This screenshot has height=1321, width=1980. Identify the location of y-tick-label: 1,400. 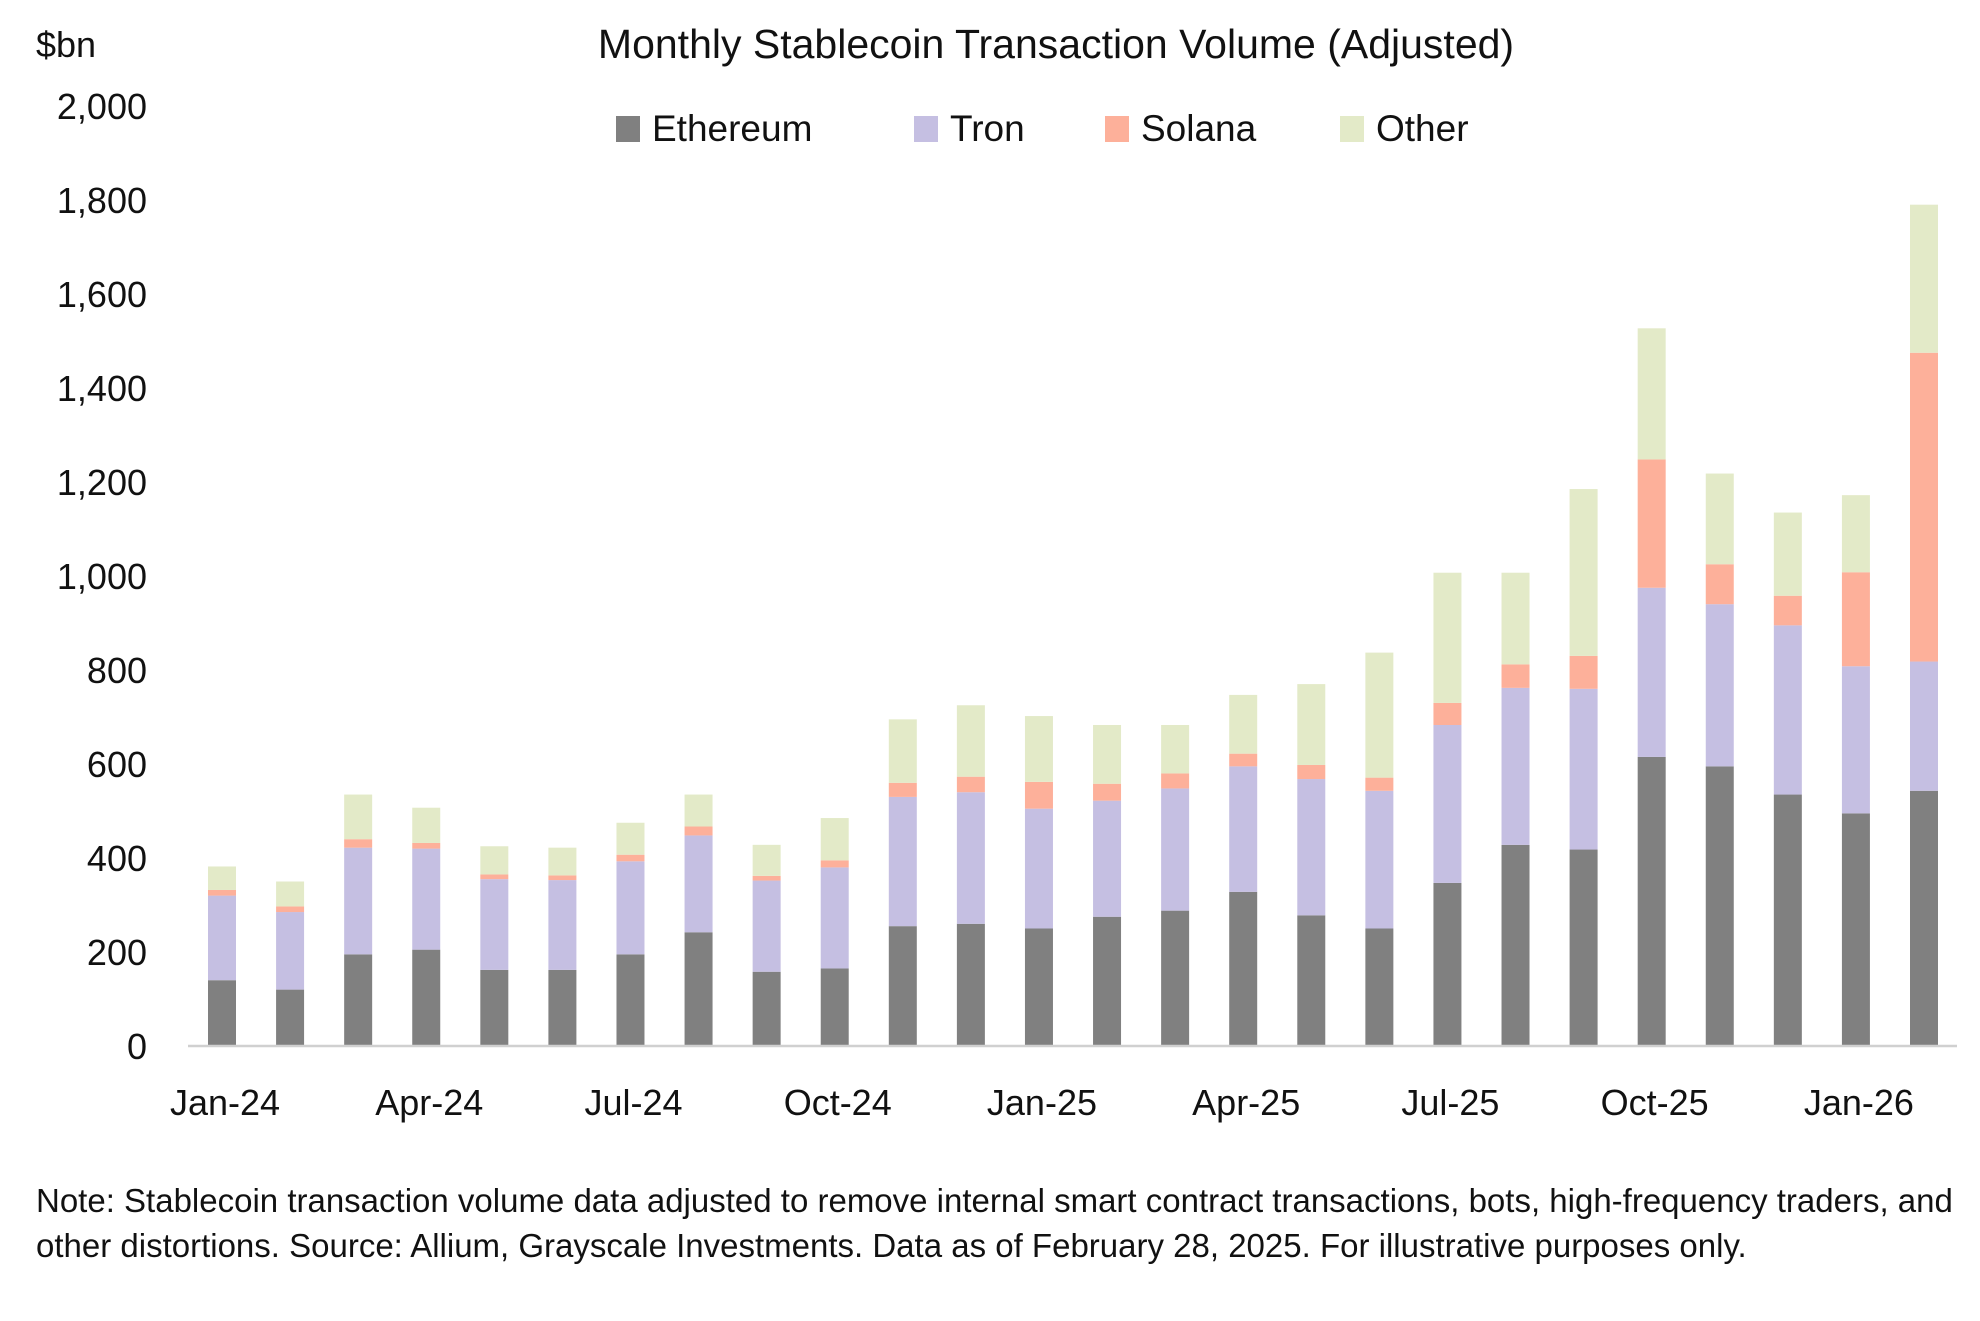
(102, 388).